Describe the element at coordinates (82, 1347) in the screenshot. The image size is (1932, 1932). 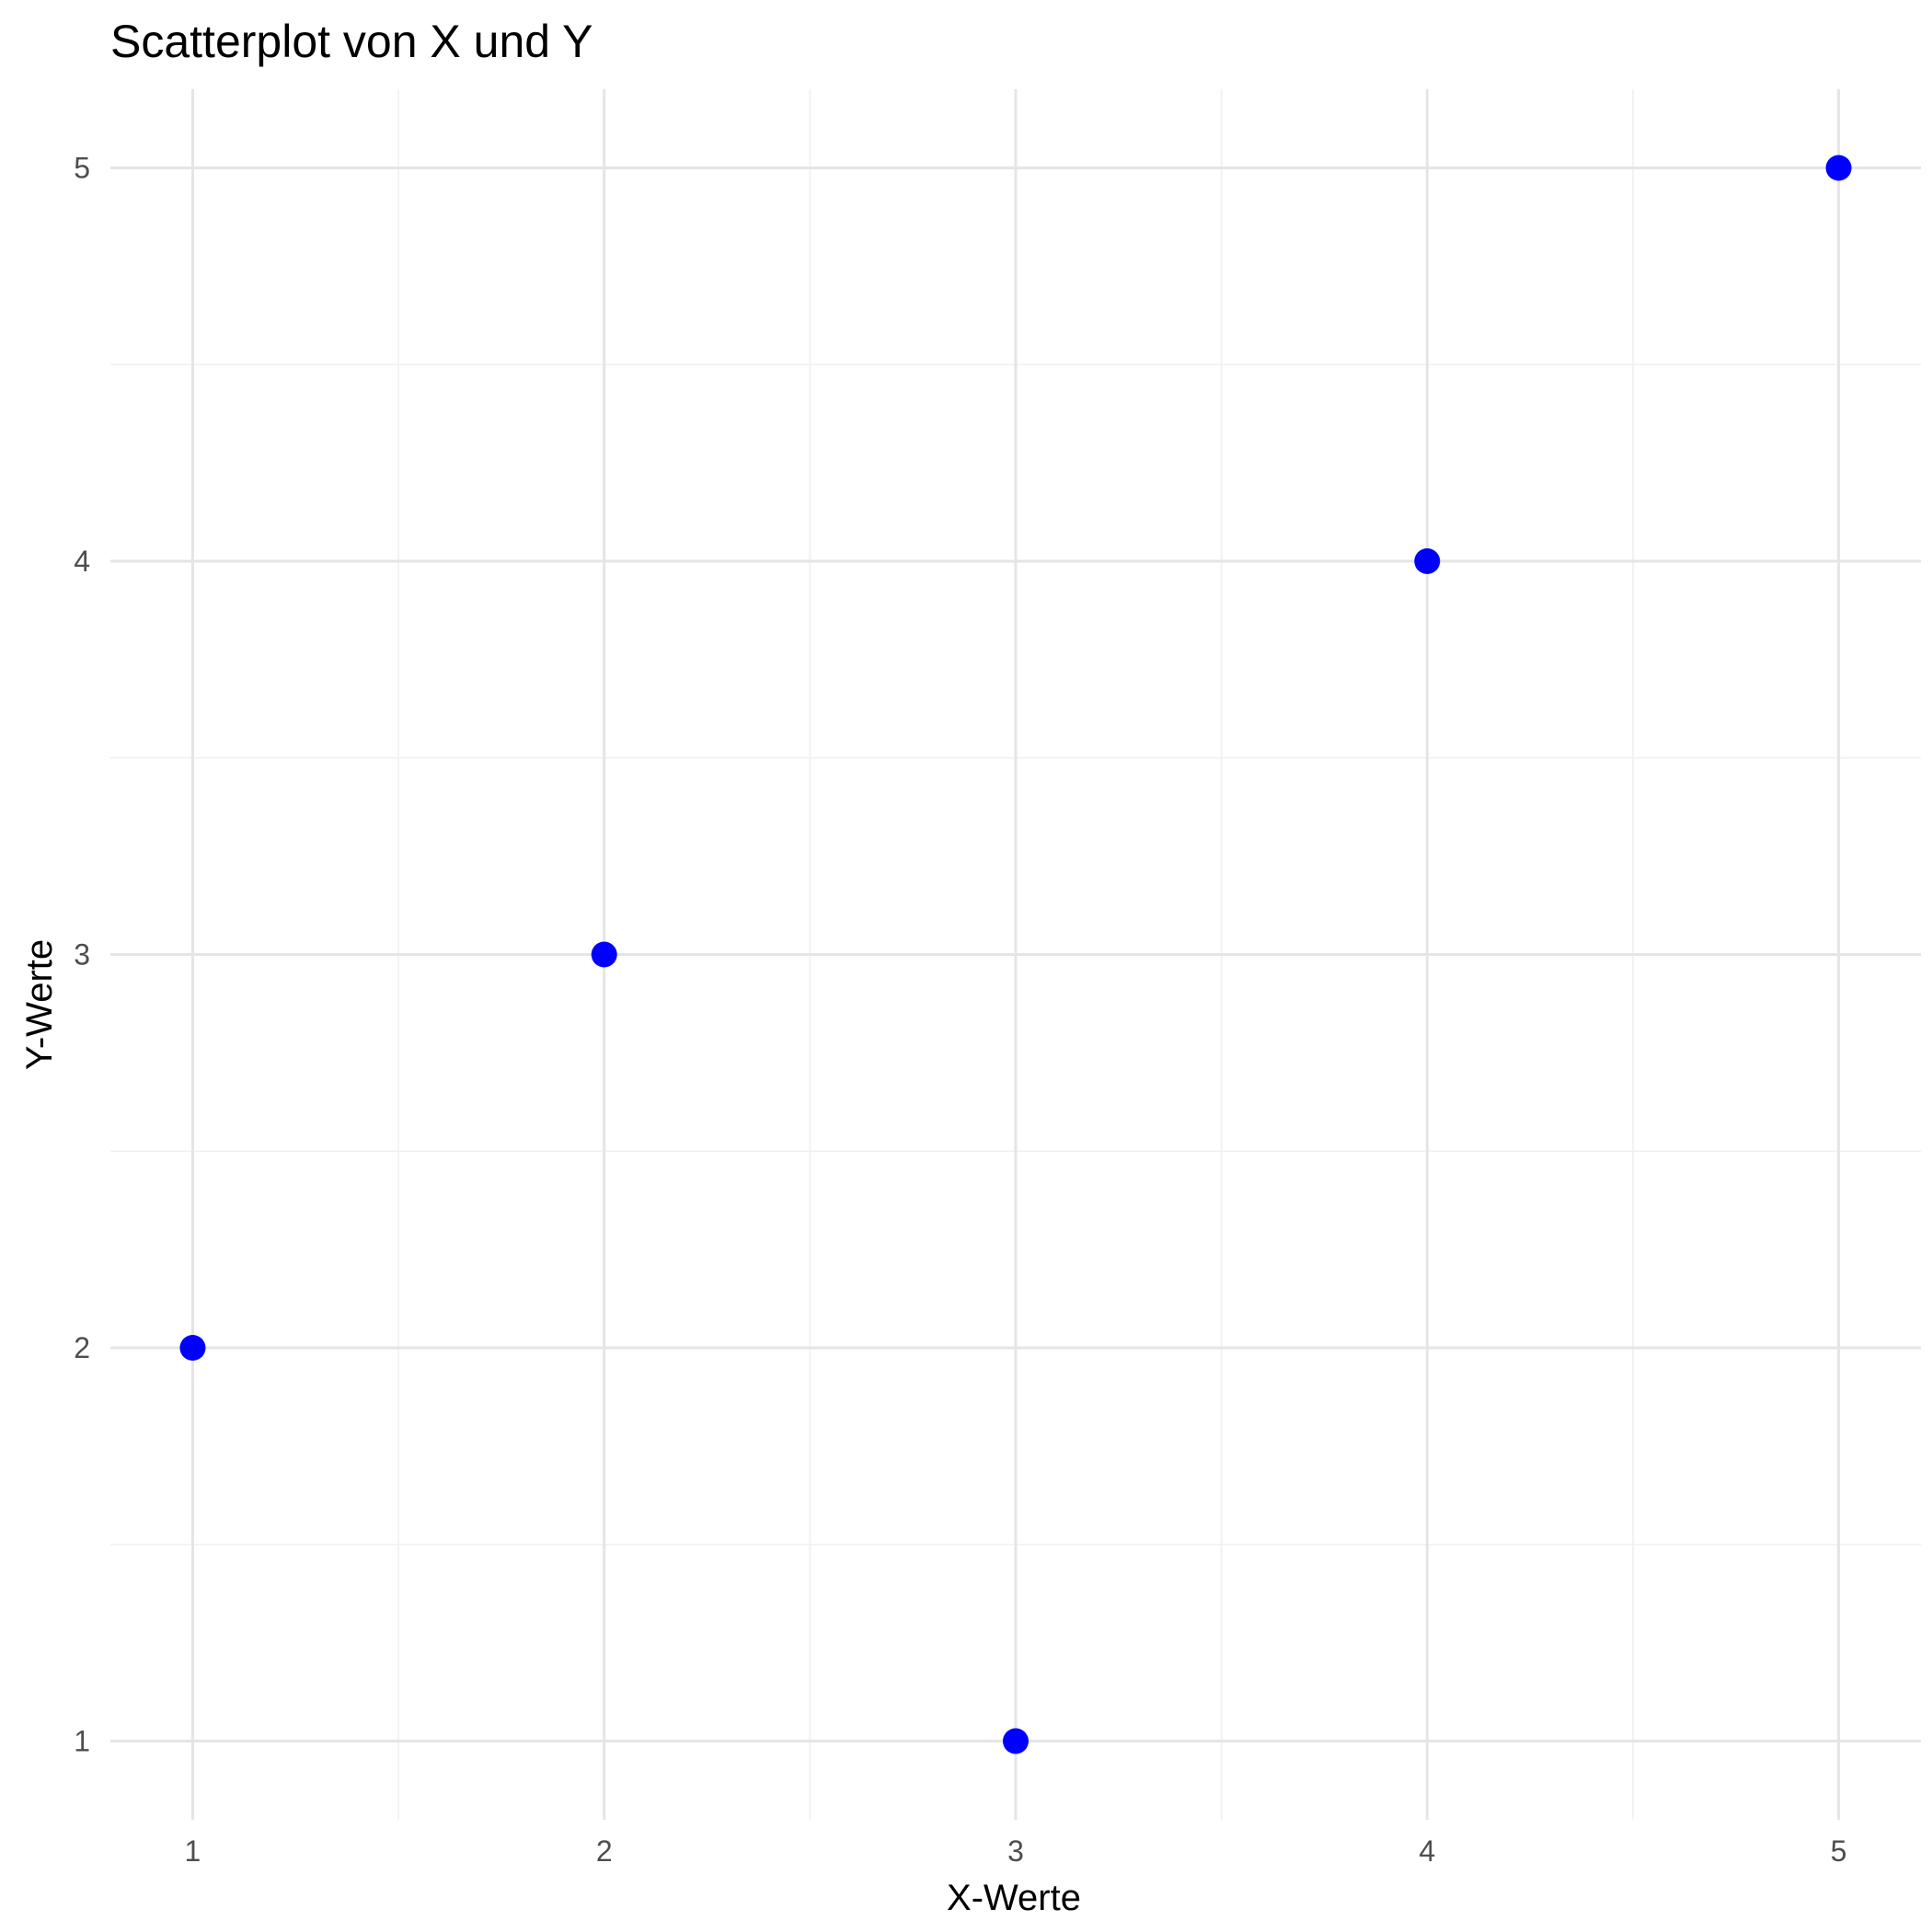
I see `y-tick-label: 2` at that location.